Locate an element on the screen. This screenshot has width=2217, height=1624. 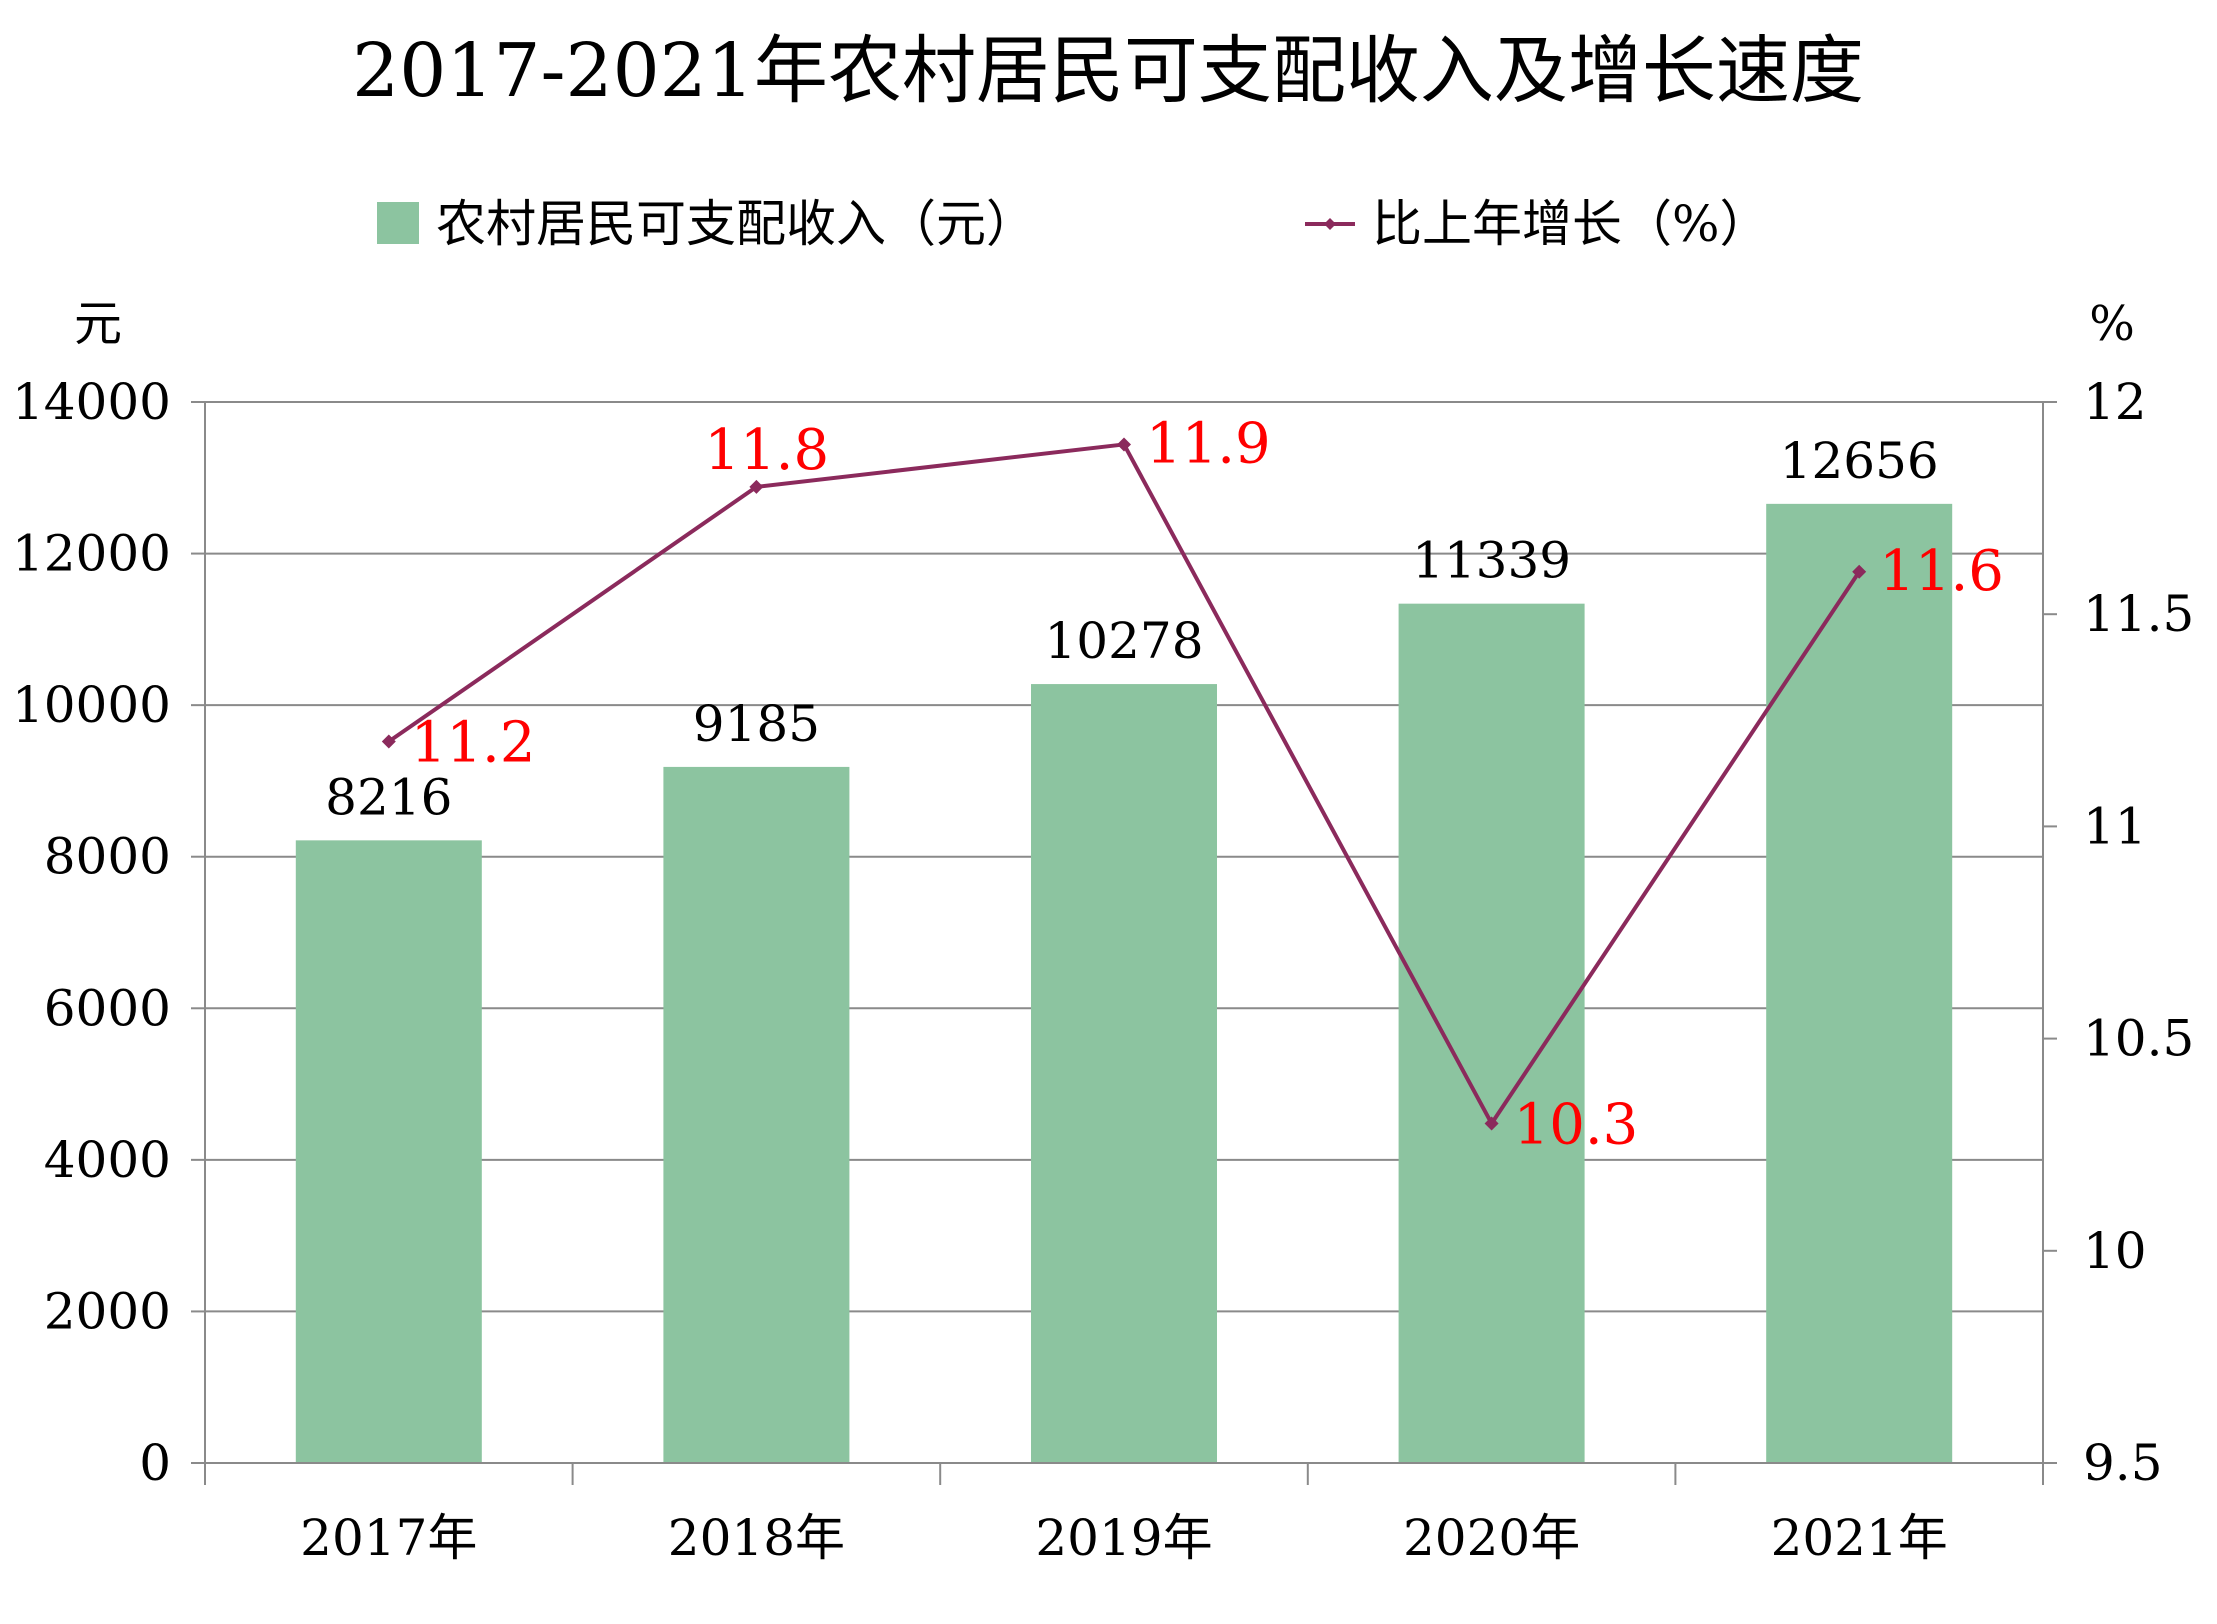
right-axis-unit: % is located at coordinates (2112, 324).